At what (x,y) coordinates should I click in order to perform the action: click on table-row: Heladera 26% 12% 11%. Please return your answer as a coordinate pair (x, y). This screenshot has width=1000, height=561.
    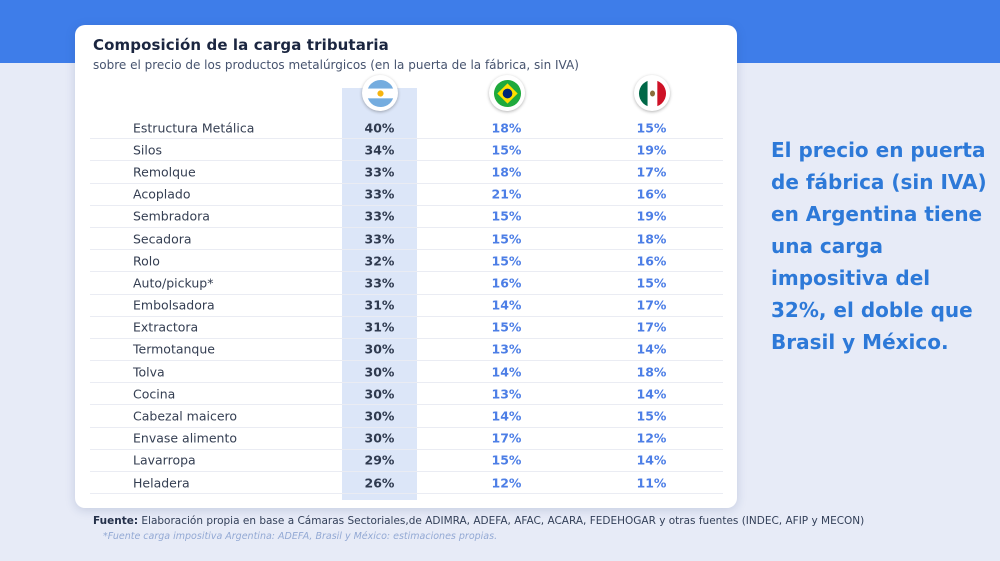
    Looking at the image, I should click on (406, 483).